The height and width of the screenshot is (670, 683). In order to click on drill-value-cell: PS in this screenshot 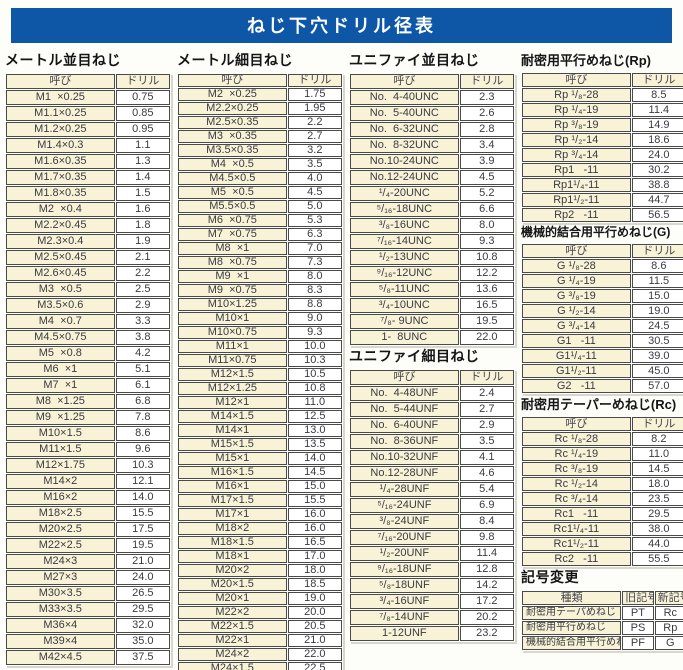, I will do `click(638, 628)`.